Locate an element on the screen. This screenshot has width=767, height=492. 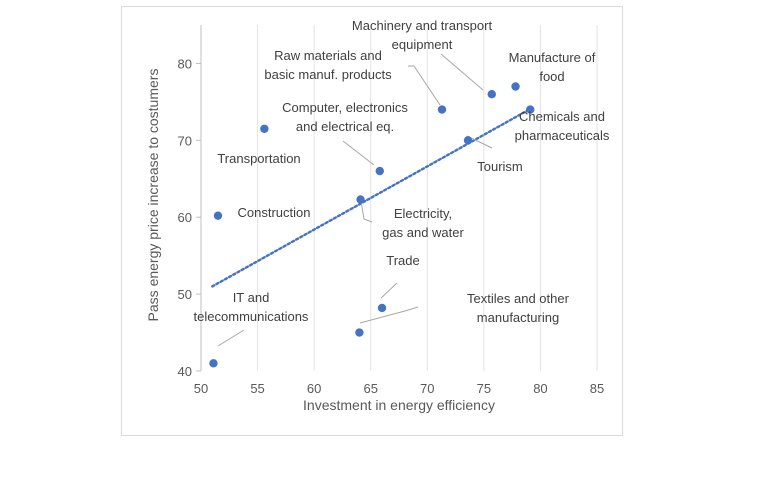
x-tick-label: 85 is located at coordinates (597, 388).